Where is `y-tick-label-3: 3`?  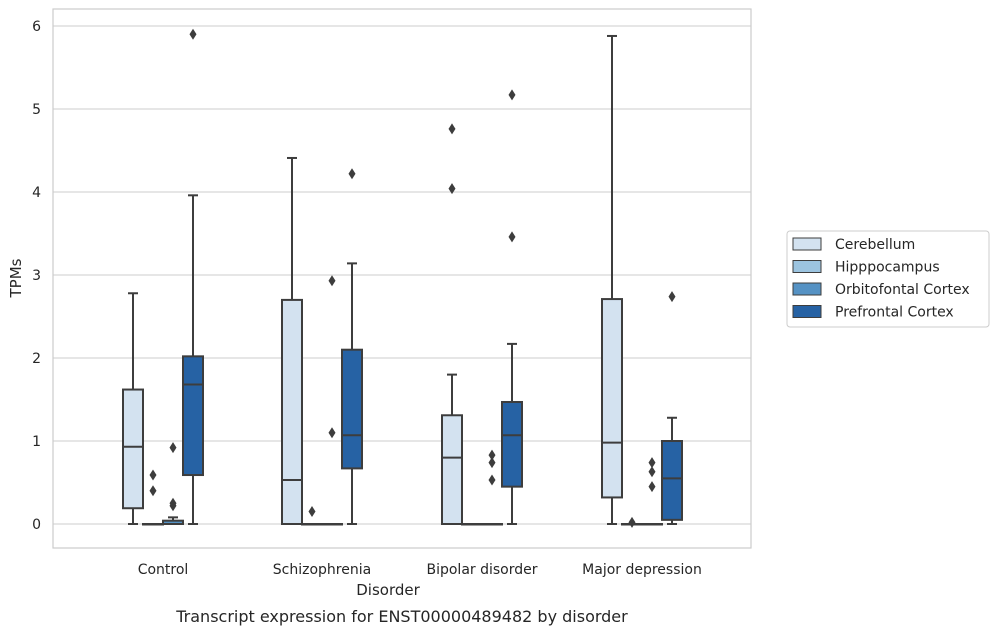
y-tick-label-3: 3 is located at coordinates (36, 276).